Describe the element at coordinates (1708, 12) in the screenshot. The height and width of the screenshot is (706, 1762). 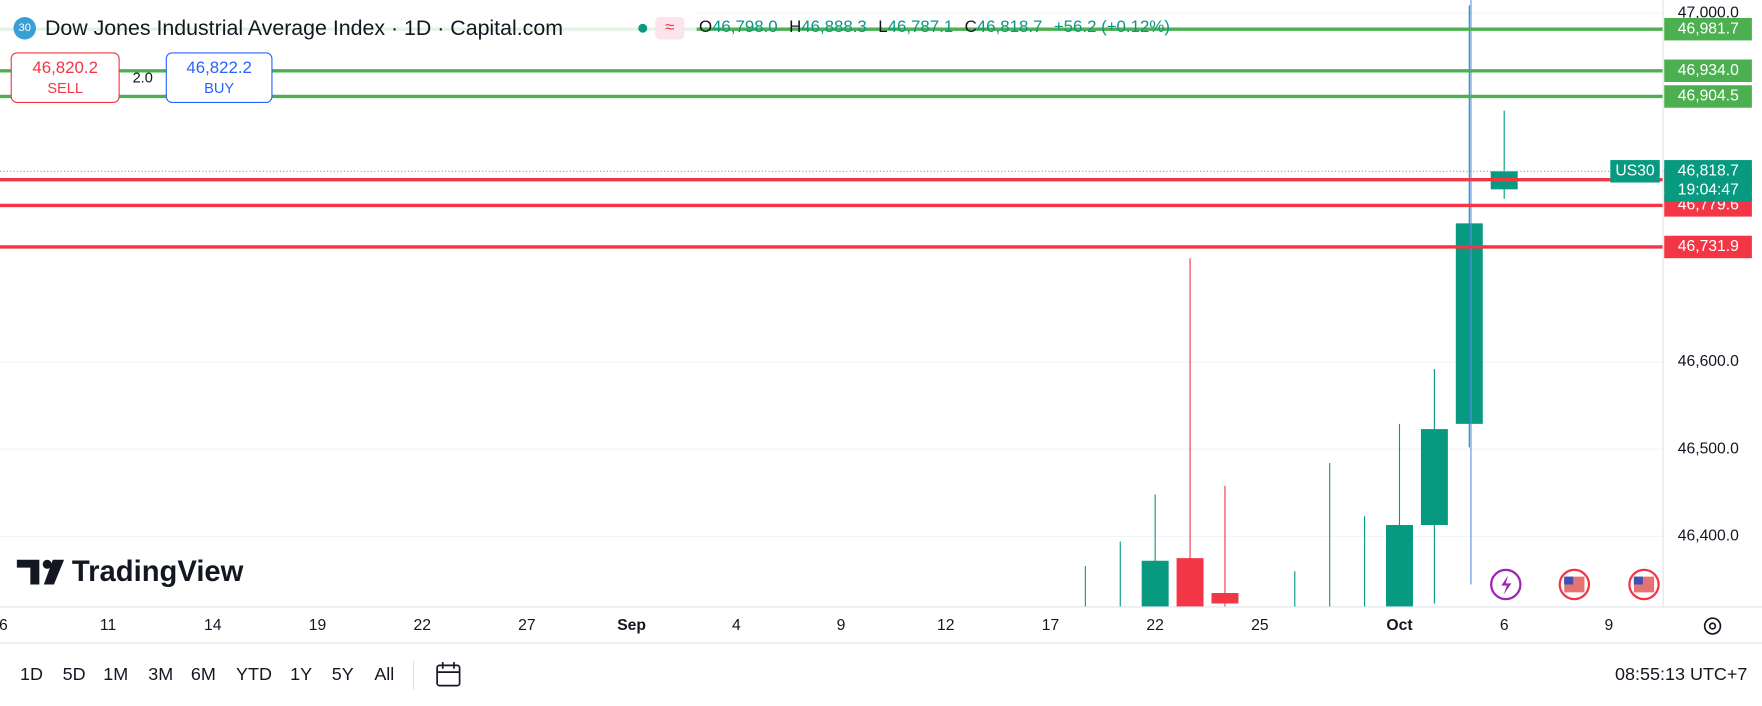
I see `y-tick-label: 47,000.0` at that location.